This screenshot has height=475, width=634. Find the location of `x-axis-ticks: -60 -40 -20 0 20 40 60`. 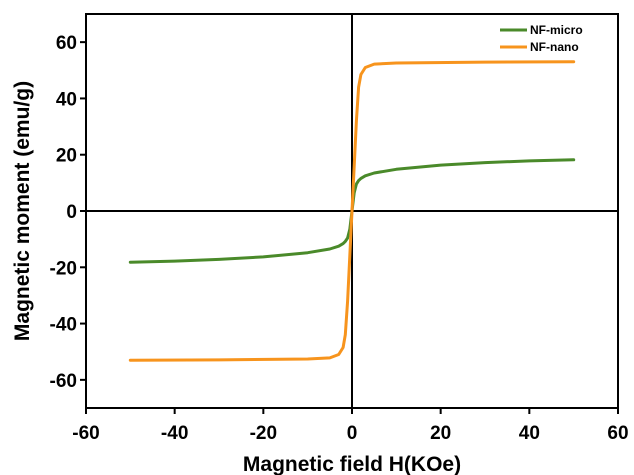

x-axis-ticks: -60 -40 -20 0 20 40 60 is located at coordinates (350, 426).